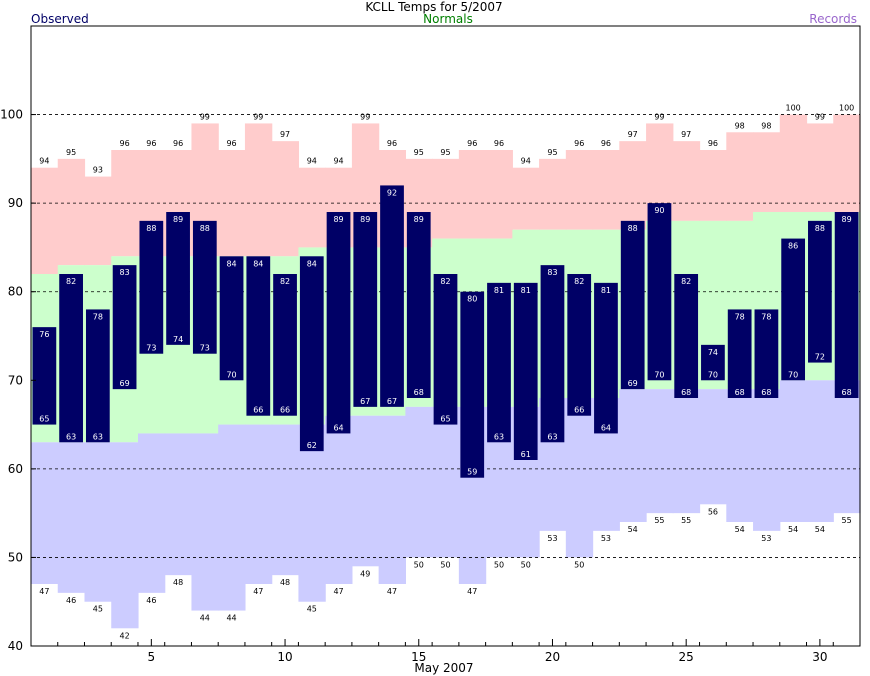  What do you see at coordinates (125, 383) in the screenshot?
I see `observed-low-label: 69` at bounding box center [125, 383].